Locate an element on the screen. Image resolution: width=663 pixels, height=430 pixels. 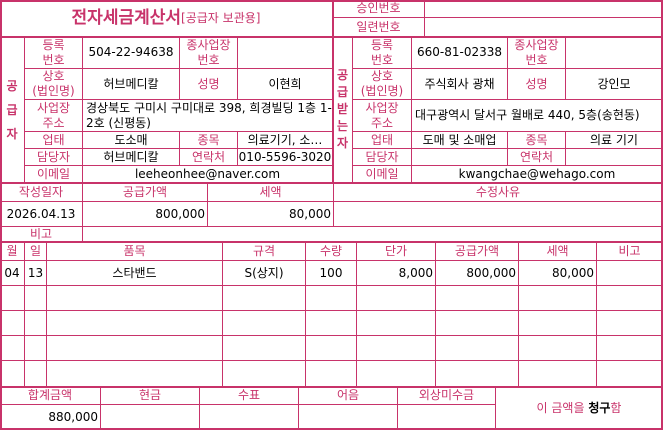
supplier-email-label: 이메일 is located at coordinates (54, 174).